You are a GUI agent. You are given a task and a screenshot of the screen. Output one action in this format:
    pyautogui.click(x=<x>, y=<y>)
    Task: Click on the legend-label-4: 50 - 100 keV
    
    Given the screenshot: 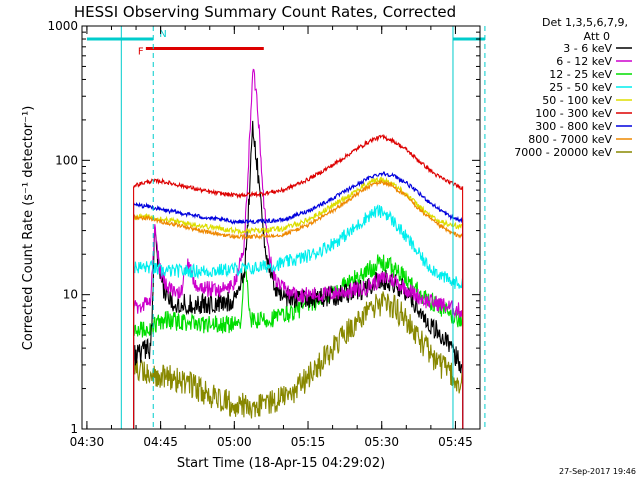 What is the action you would take?
    pyautogui.click(x=577, y=100)
    